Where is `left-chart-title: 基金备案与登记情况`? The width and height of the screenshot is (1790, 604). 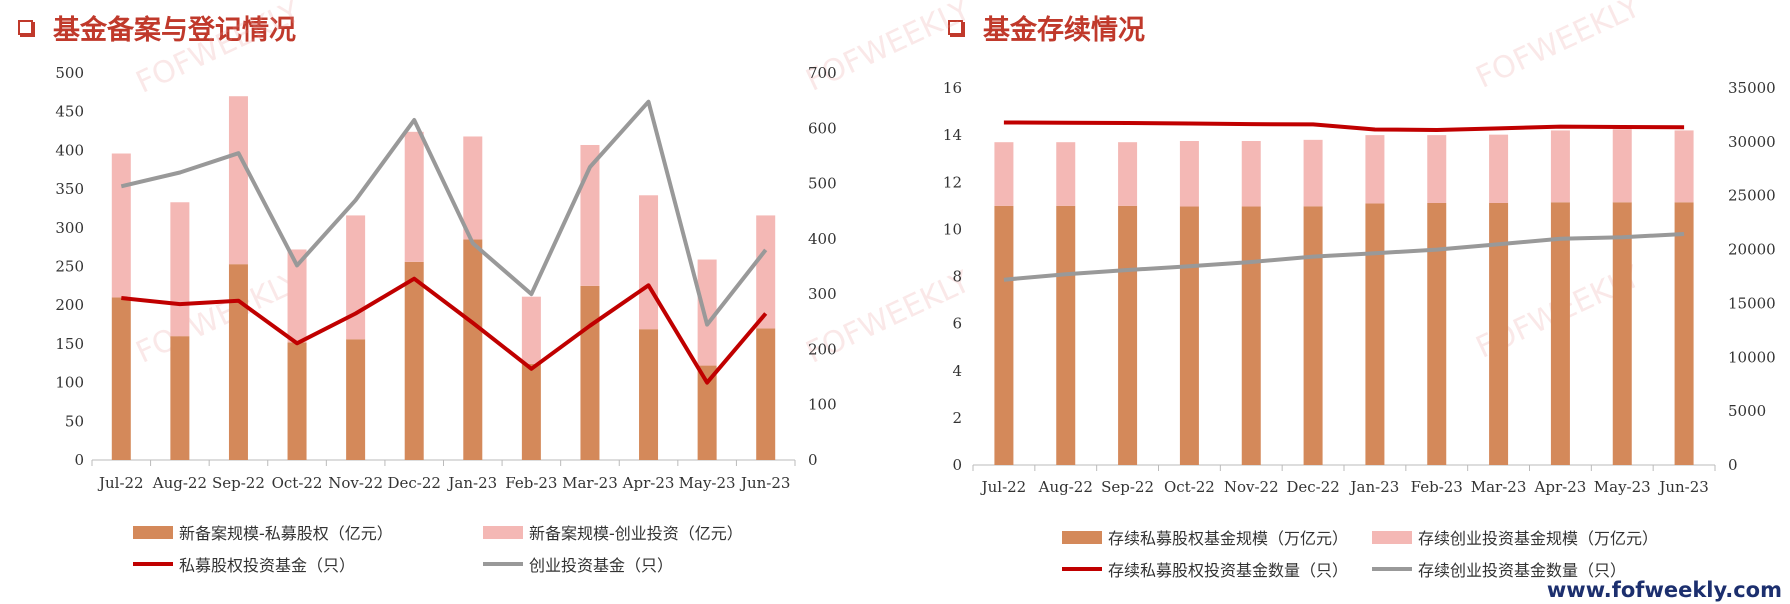
left-chart-title: 基金备案与登记情况 is located at coordinates (157, 27).